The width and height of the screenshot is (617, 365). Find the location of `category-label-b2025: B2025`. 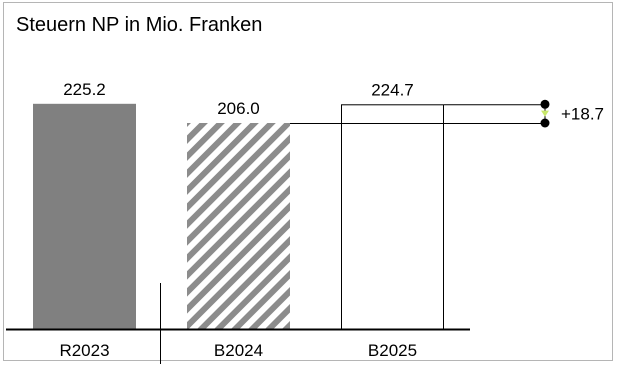

category-label-b2025: B2025 is located at coordinates (392, 350).